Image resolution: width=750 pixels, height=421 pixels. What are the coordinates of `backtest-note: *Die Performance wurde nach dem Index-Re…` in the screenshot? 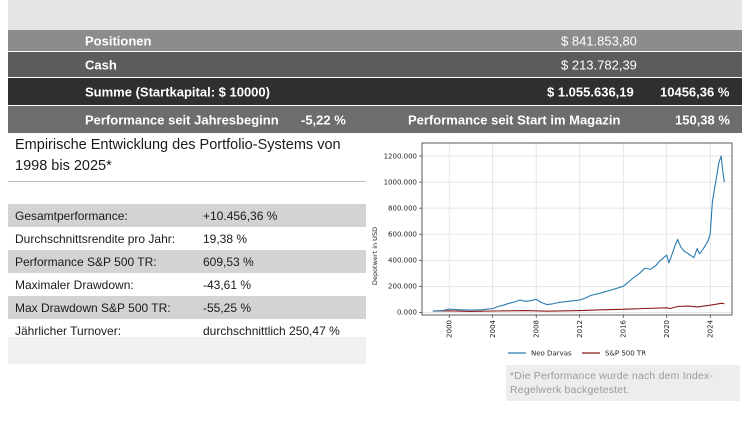 It's located at (623, 383).